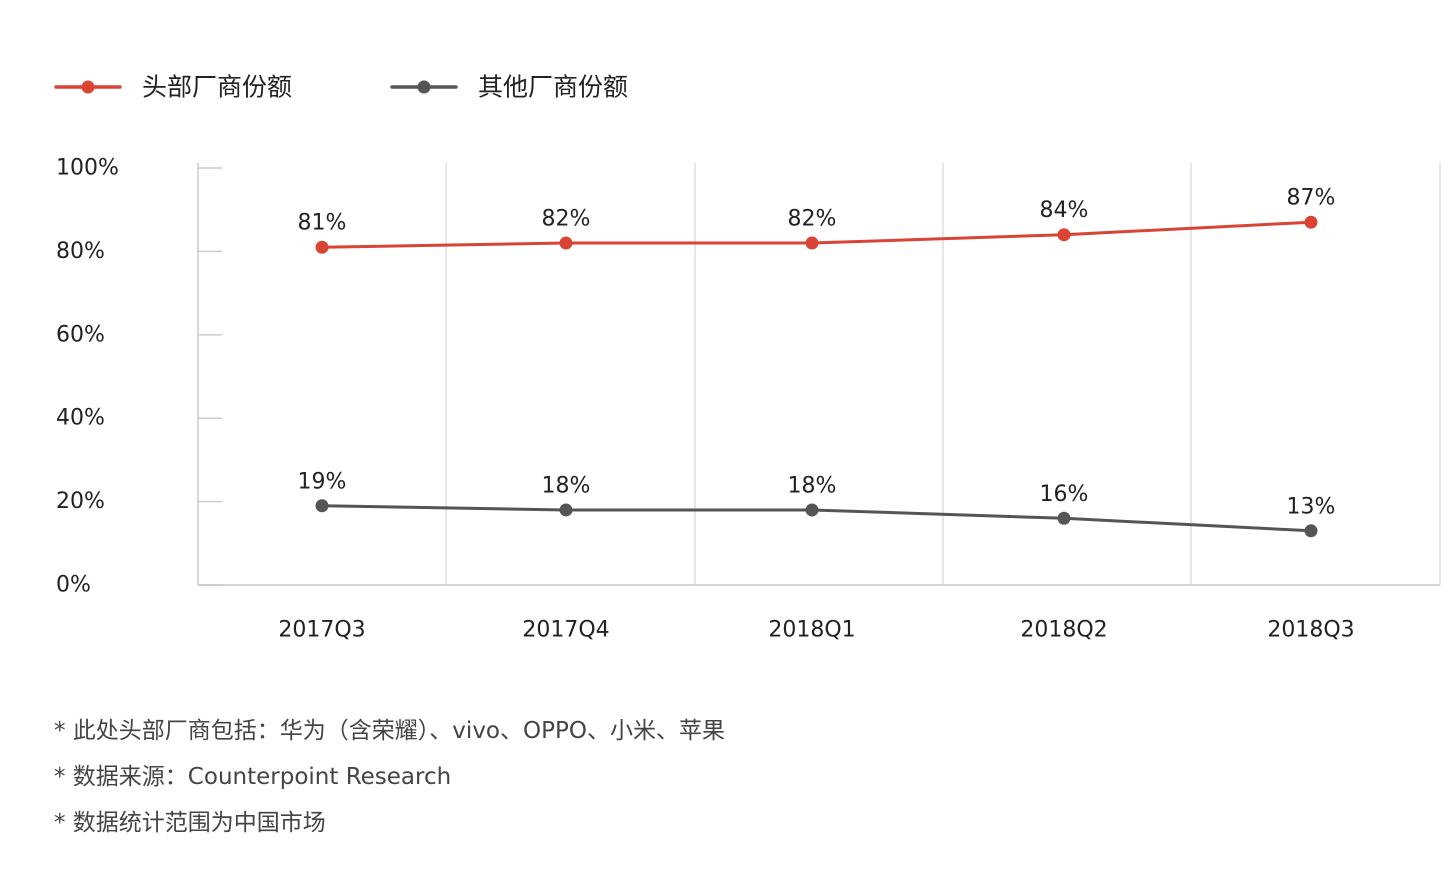  I want to click on data-label-1-4: 13%, so click(1311, 506).